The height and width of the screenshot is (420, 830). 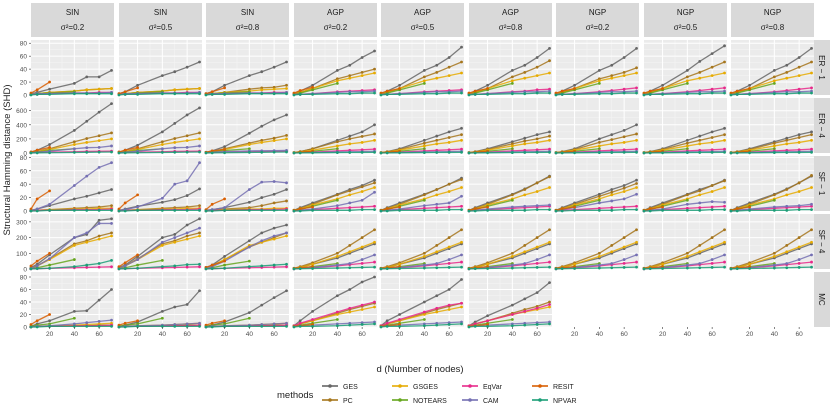 I want to click on row-strip-label: SF − 4, so click(x=821, y=242).